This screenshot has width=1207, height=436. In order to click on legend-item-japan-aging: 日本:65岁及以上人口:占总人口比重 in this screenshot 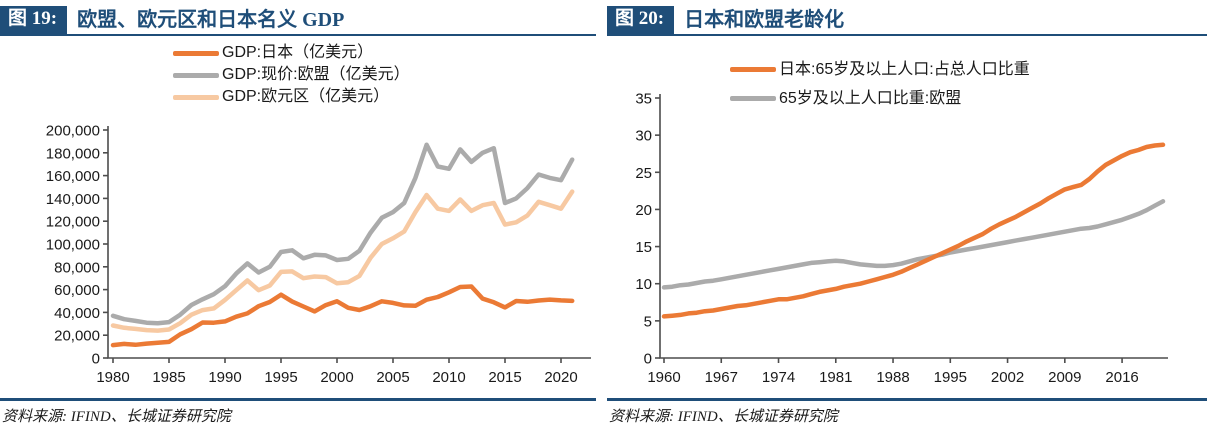, I will do `click(880, 69)`.